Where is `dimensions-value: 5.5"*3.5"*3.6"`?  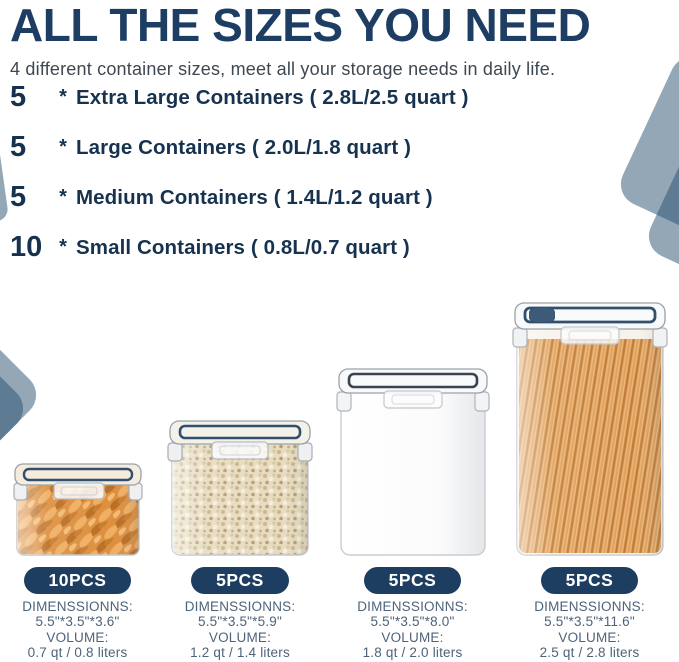 dimensions-value: 5.5"*3.5"*3.6" is located at coordinates (77, 622).